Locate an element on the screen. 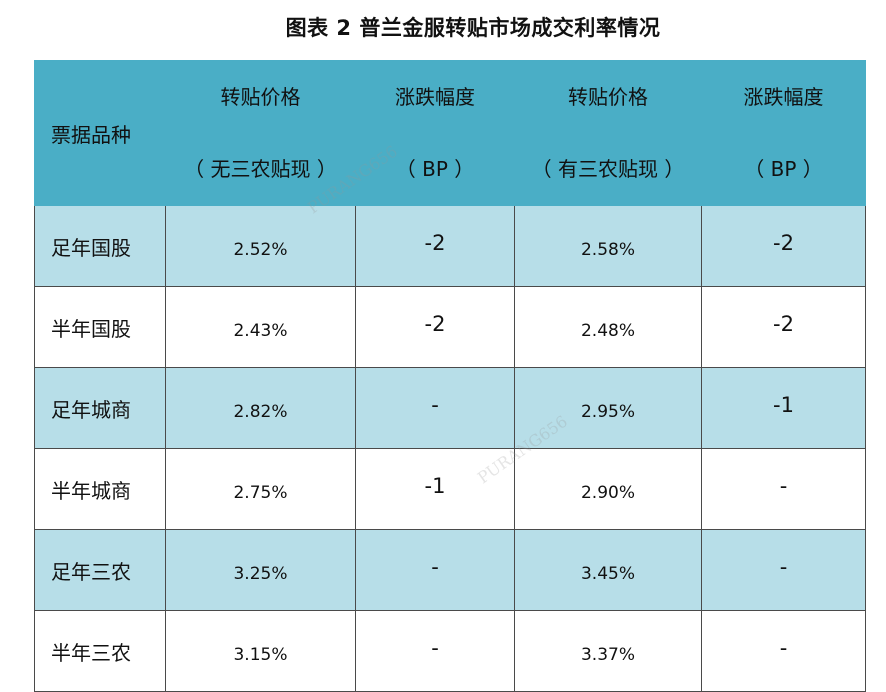  table-row: 足年国股 2.52% -2 2.58% -2 is located at coordinates (450, 246).